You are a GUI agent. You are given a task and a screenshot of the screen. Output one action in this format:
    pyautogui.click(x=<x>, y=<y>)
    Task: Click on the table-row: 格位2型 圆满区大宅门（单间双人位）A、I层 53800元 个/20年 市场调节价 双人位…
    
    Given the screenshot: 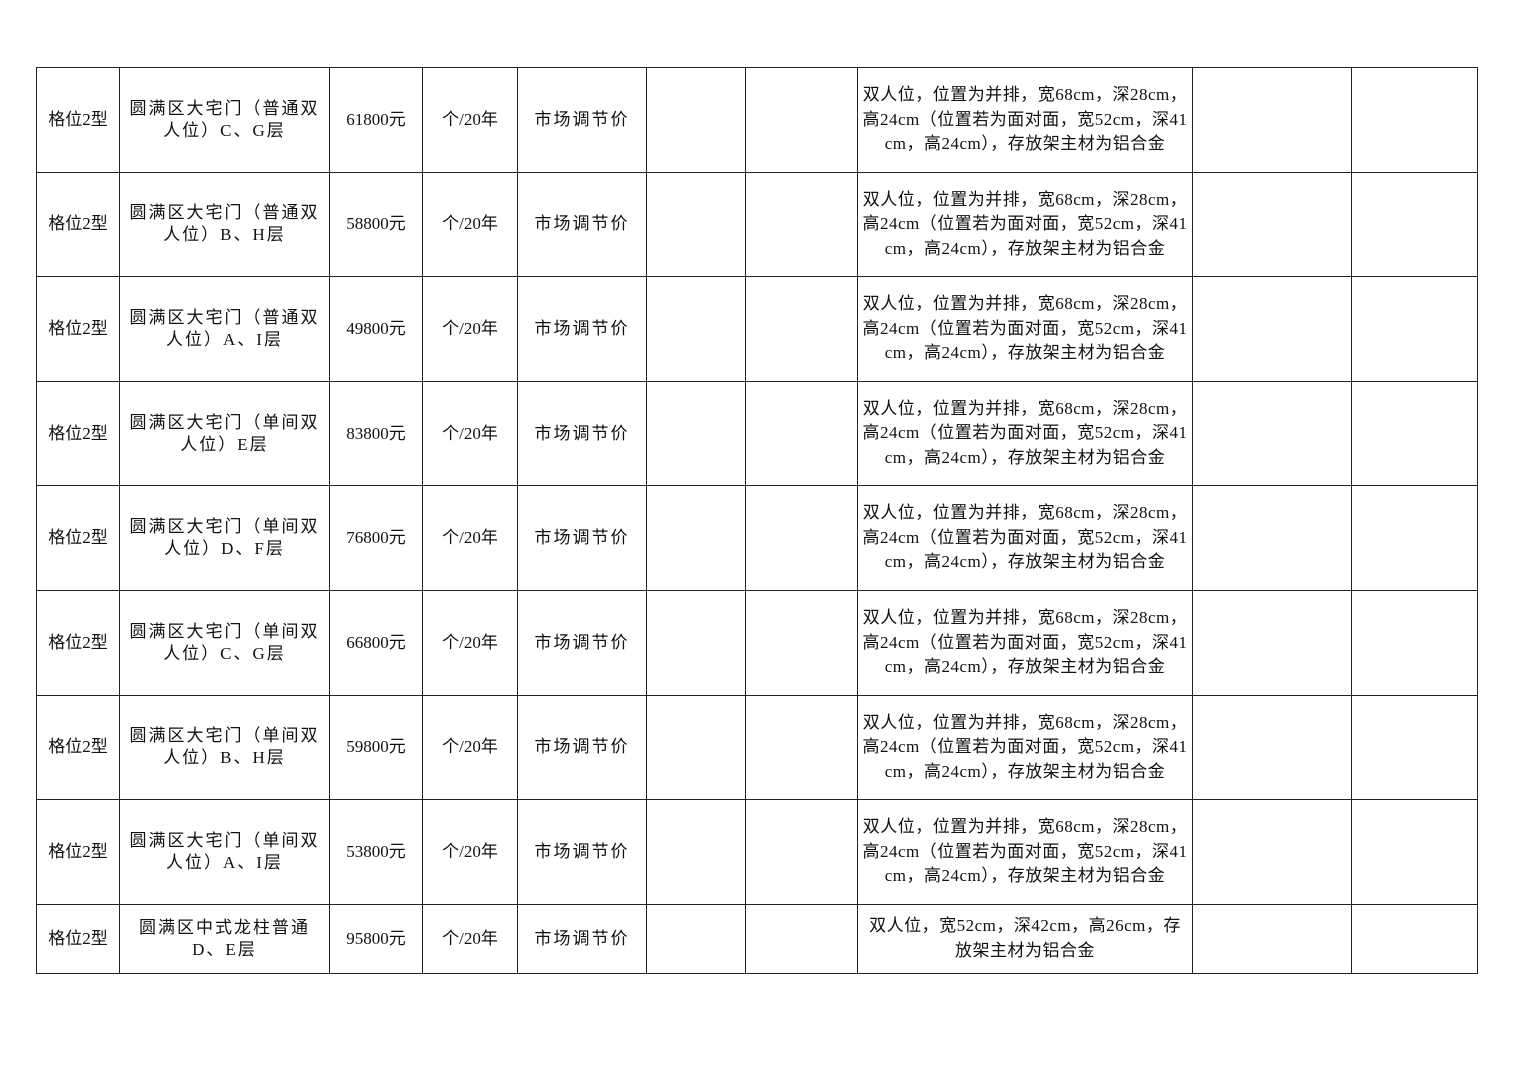 What is the action you would take?
    pyautogui.click(x=757, y=852)
    